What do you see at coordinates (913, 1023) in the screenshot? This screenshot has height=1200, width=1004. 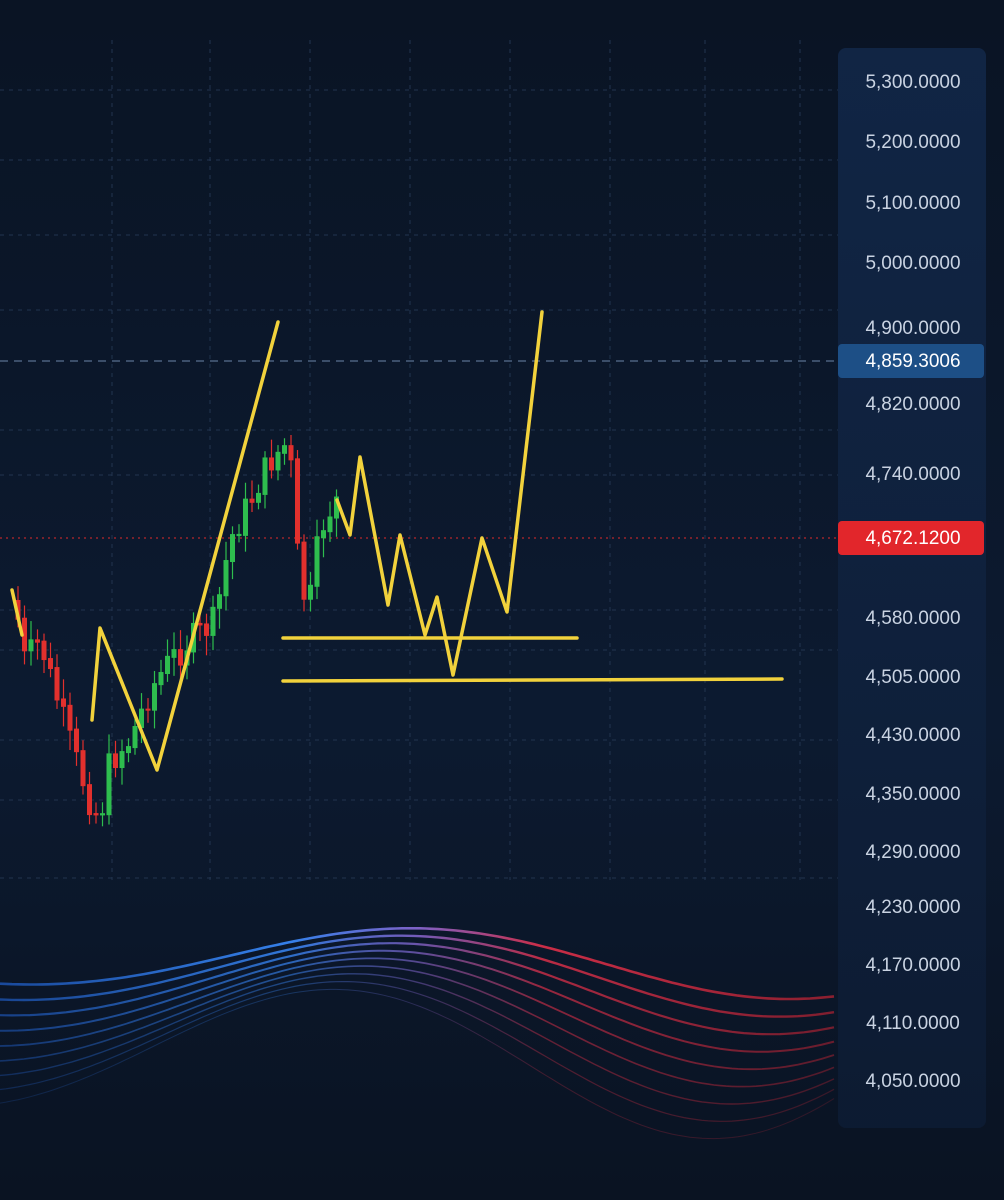 I see `price-label: 4,110.0000` at bounding box center [913, 1023].